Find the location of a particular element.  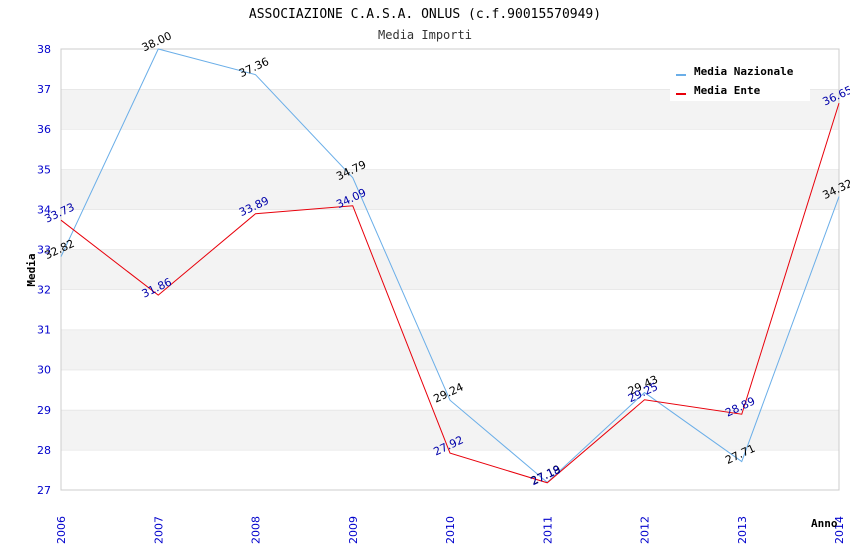

legend-entry: Media Ente is located at coordinates (727, 90).